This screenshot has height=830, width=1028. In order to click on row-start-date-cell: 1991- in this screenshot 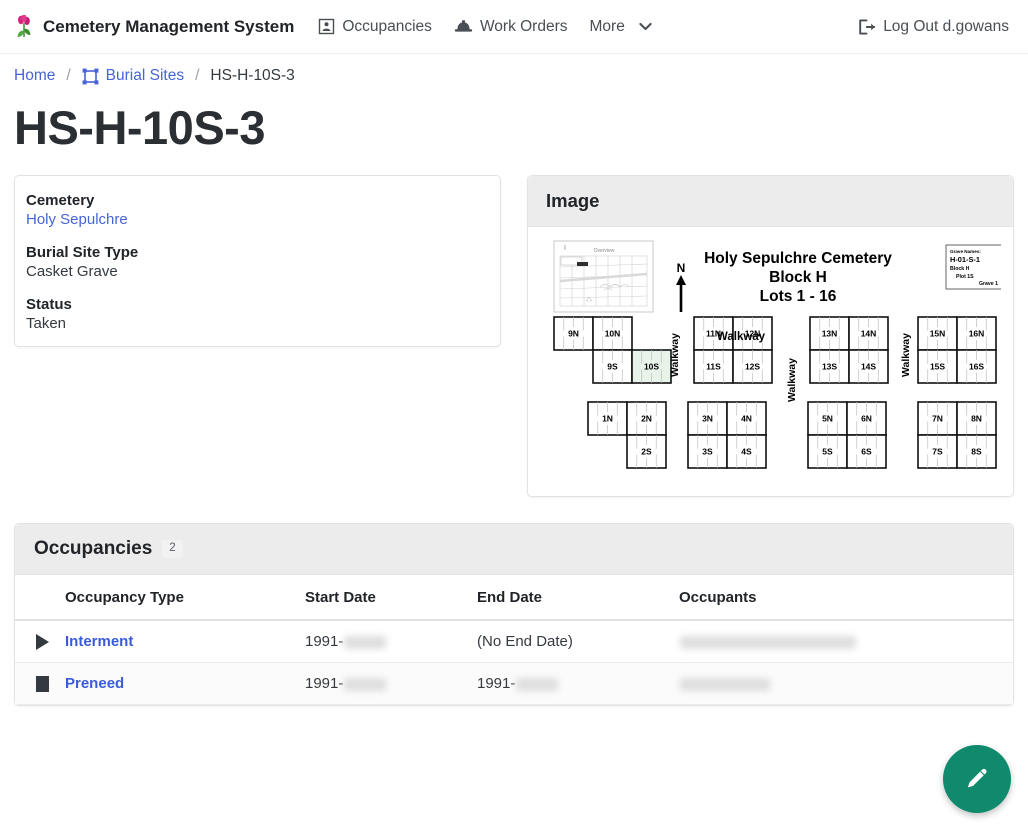, I will do `click(383, 642)`.